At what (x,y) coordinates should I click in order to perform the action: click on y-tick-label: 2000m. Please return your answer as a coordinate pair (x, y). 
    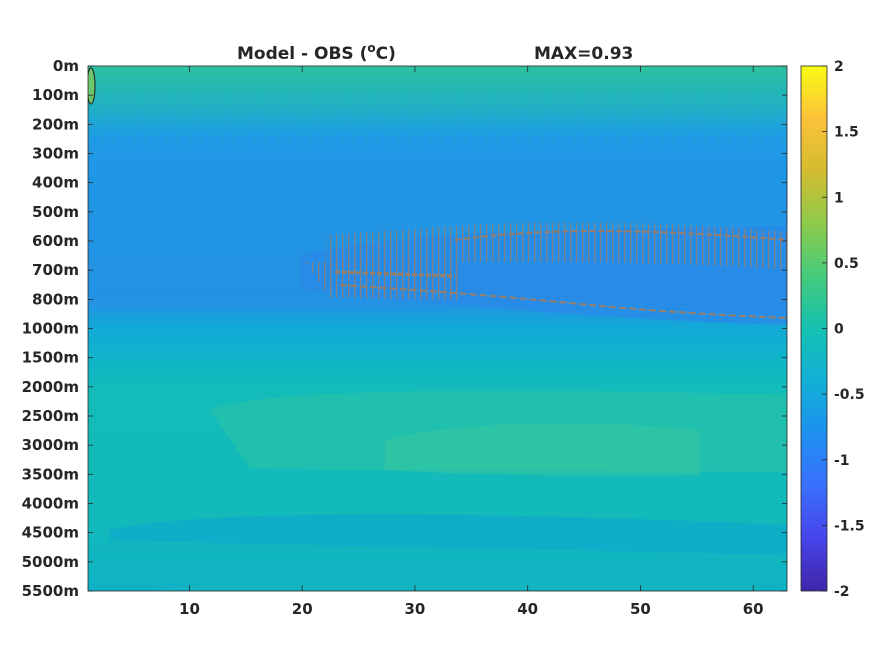
    Looking at the image, I should click on (50, 387).